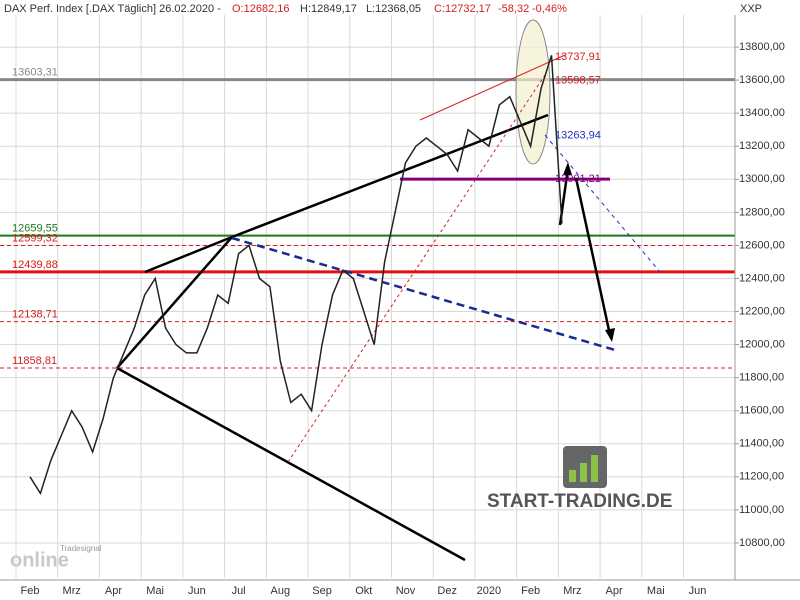 The image size is (800, 600). I want to click on level-label: 12659,55, so click(35, 228).